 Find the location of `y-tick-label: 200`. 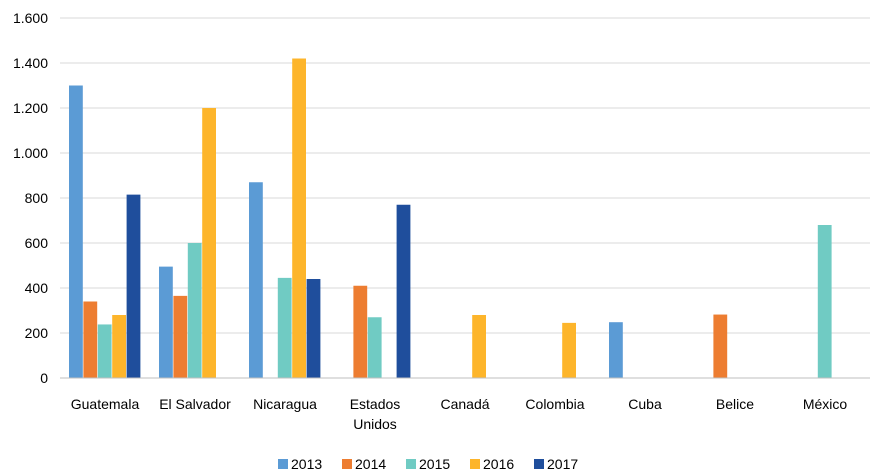

y-tick-label: 200 is located at coordinates (37, 333).